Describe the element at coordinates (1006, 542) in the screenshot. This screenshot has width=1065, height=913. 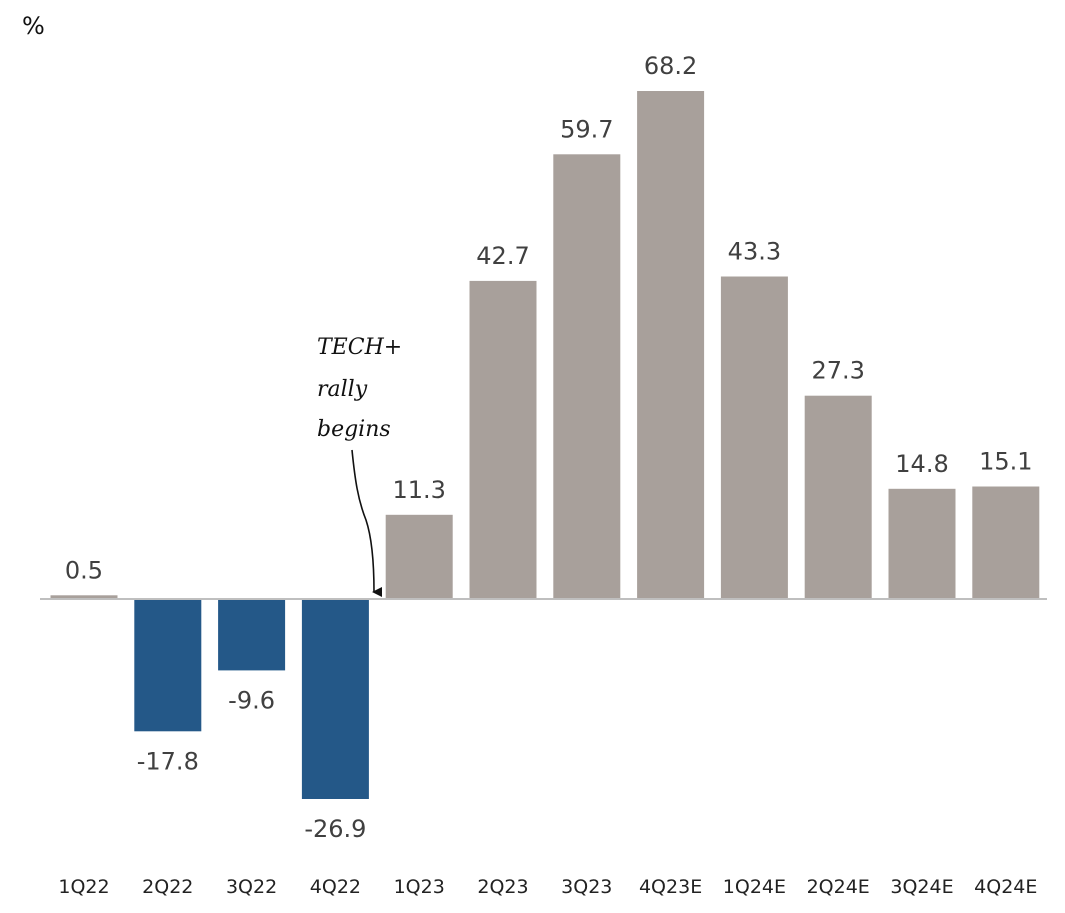
I see `bar-4q24e` at that location.